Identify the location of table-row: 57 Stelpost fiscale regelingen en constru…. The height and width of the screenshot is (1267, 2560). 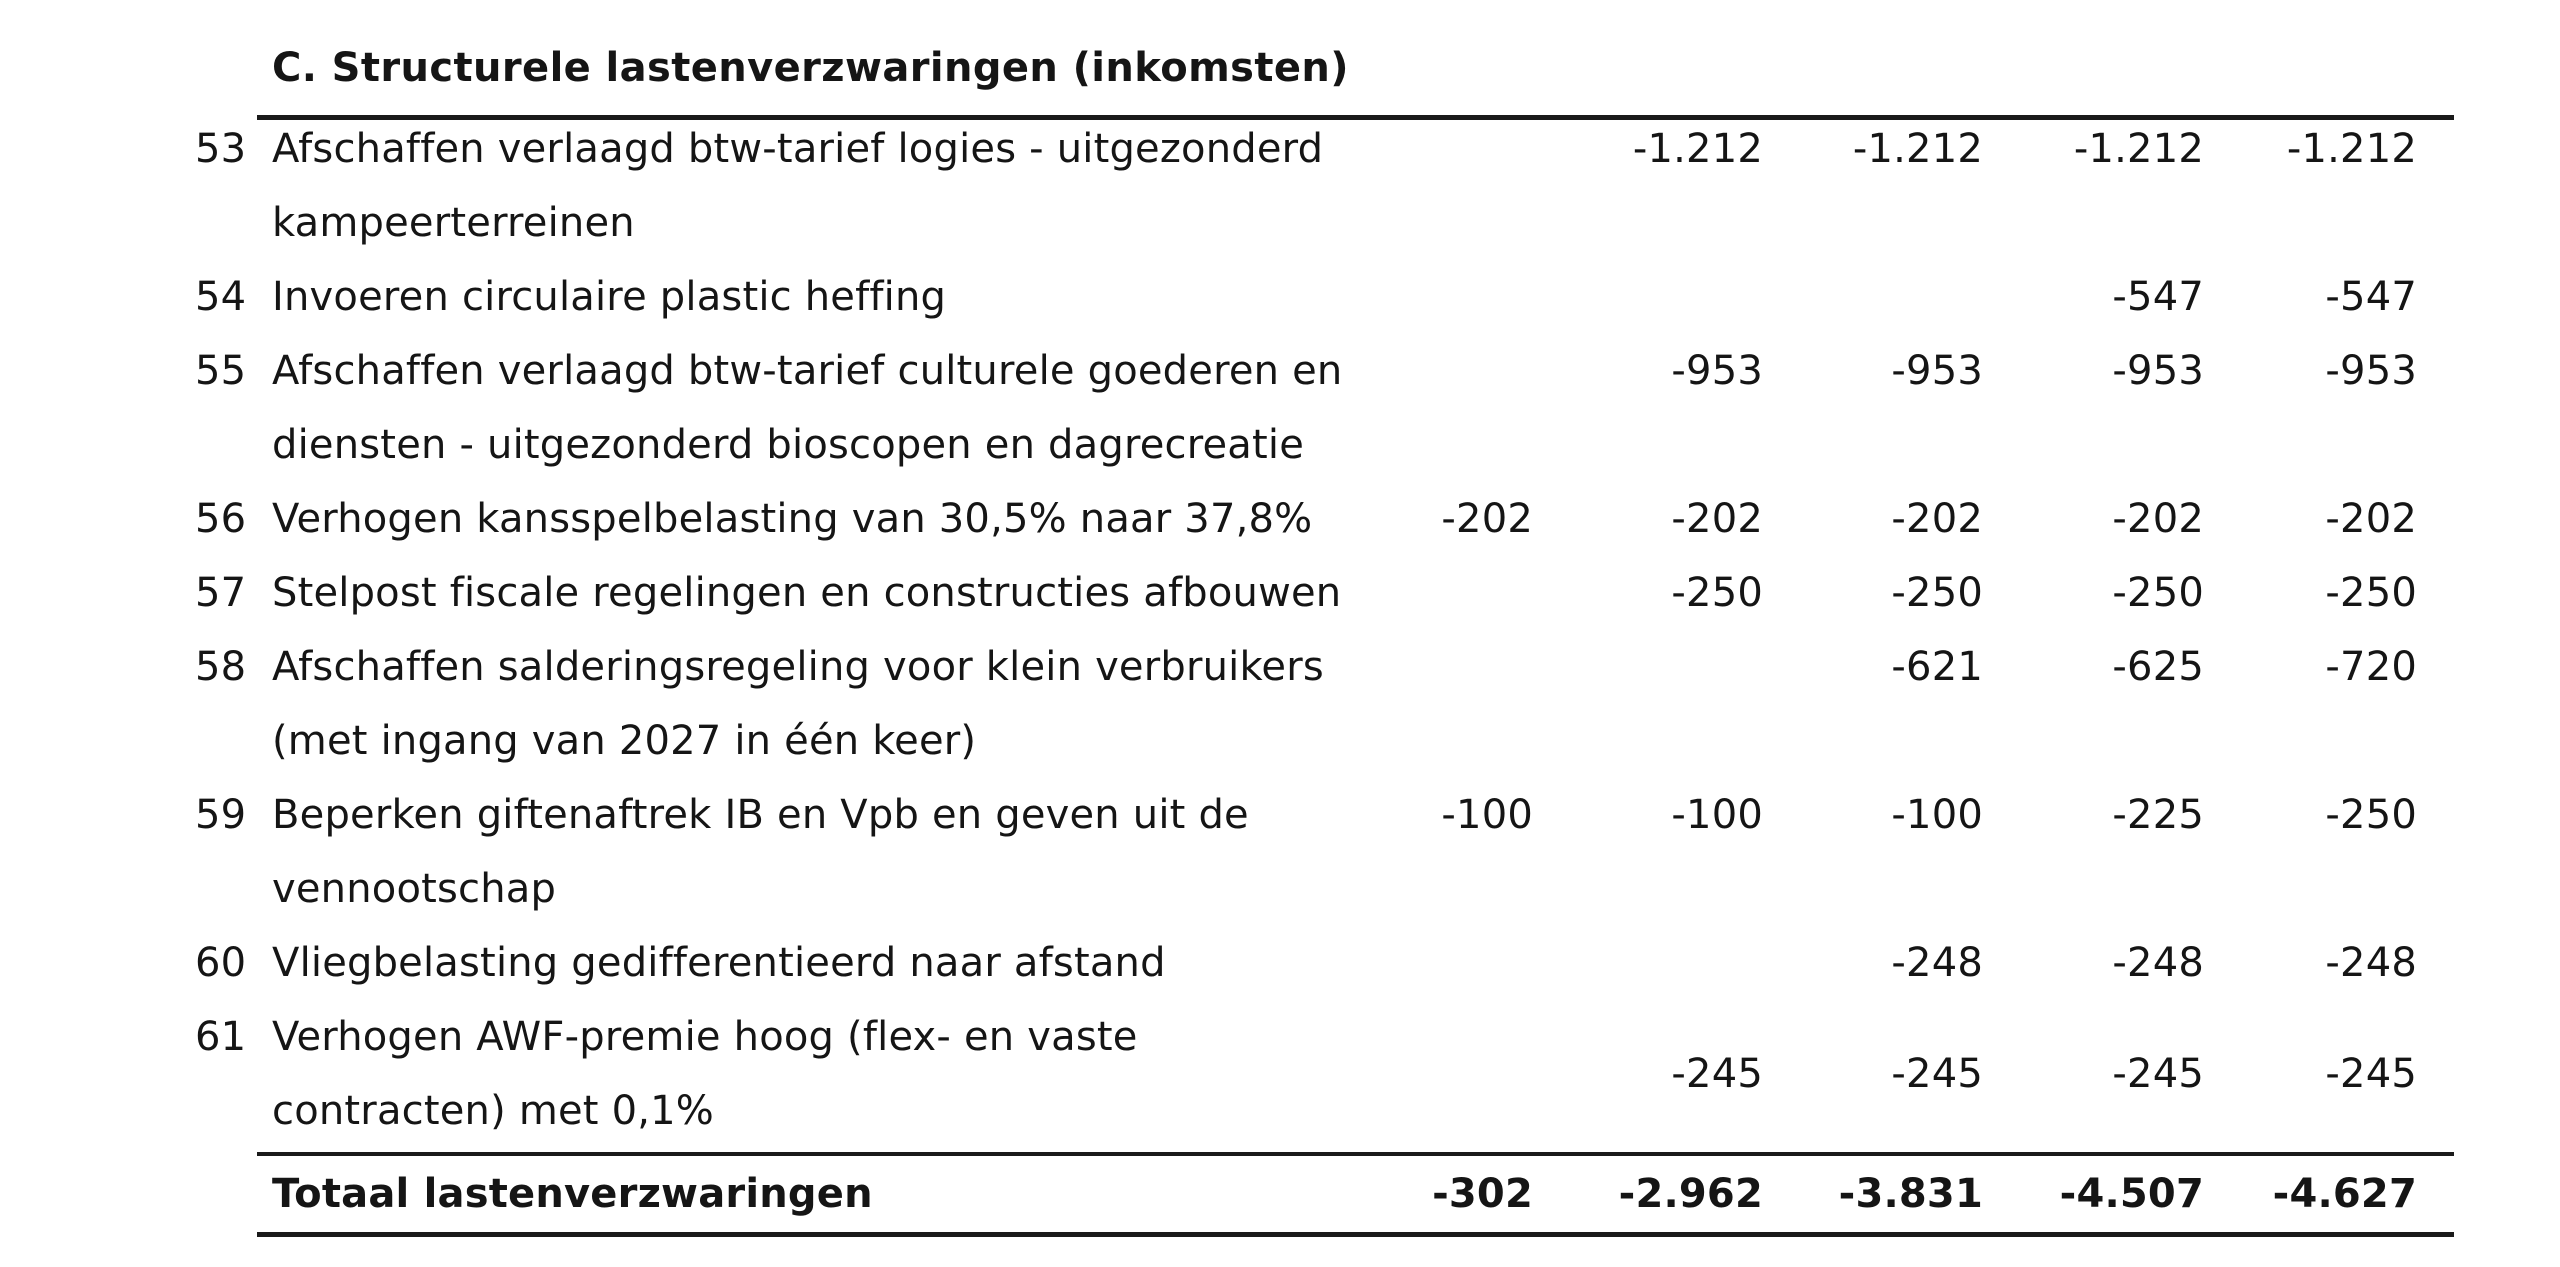
(1322, 593).